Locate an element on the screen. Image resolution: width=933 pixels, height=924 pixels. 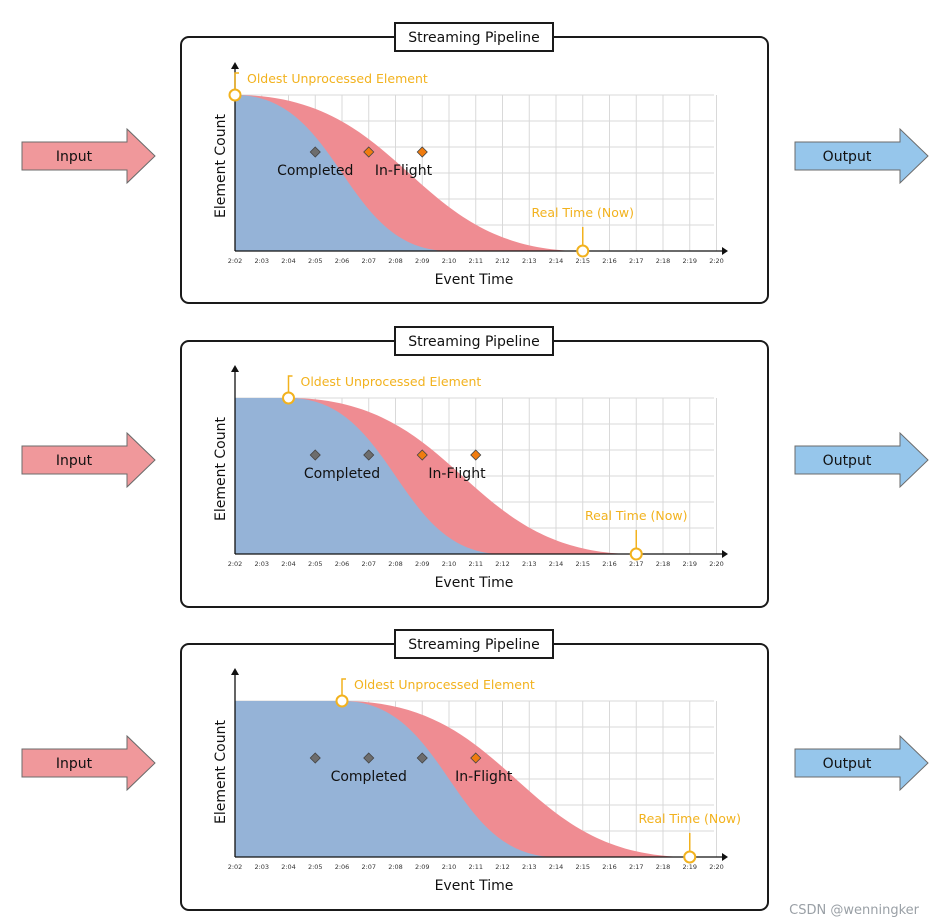
input-arrow-2-shape is located at coordinates (88, 460).